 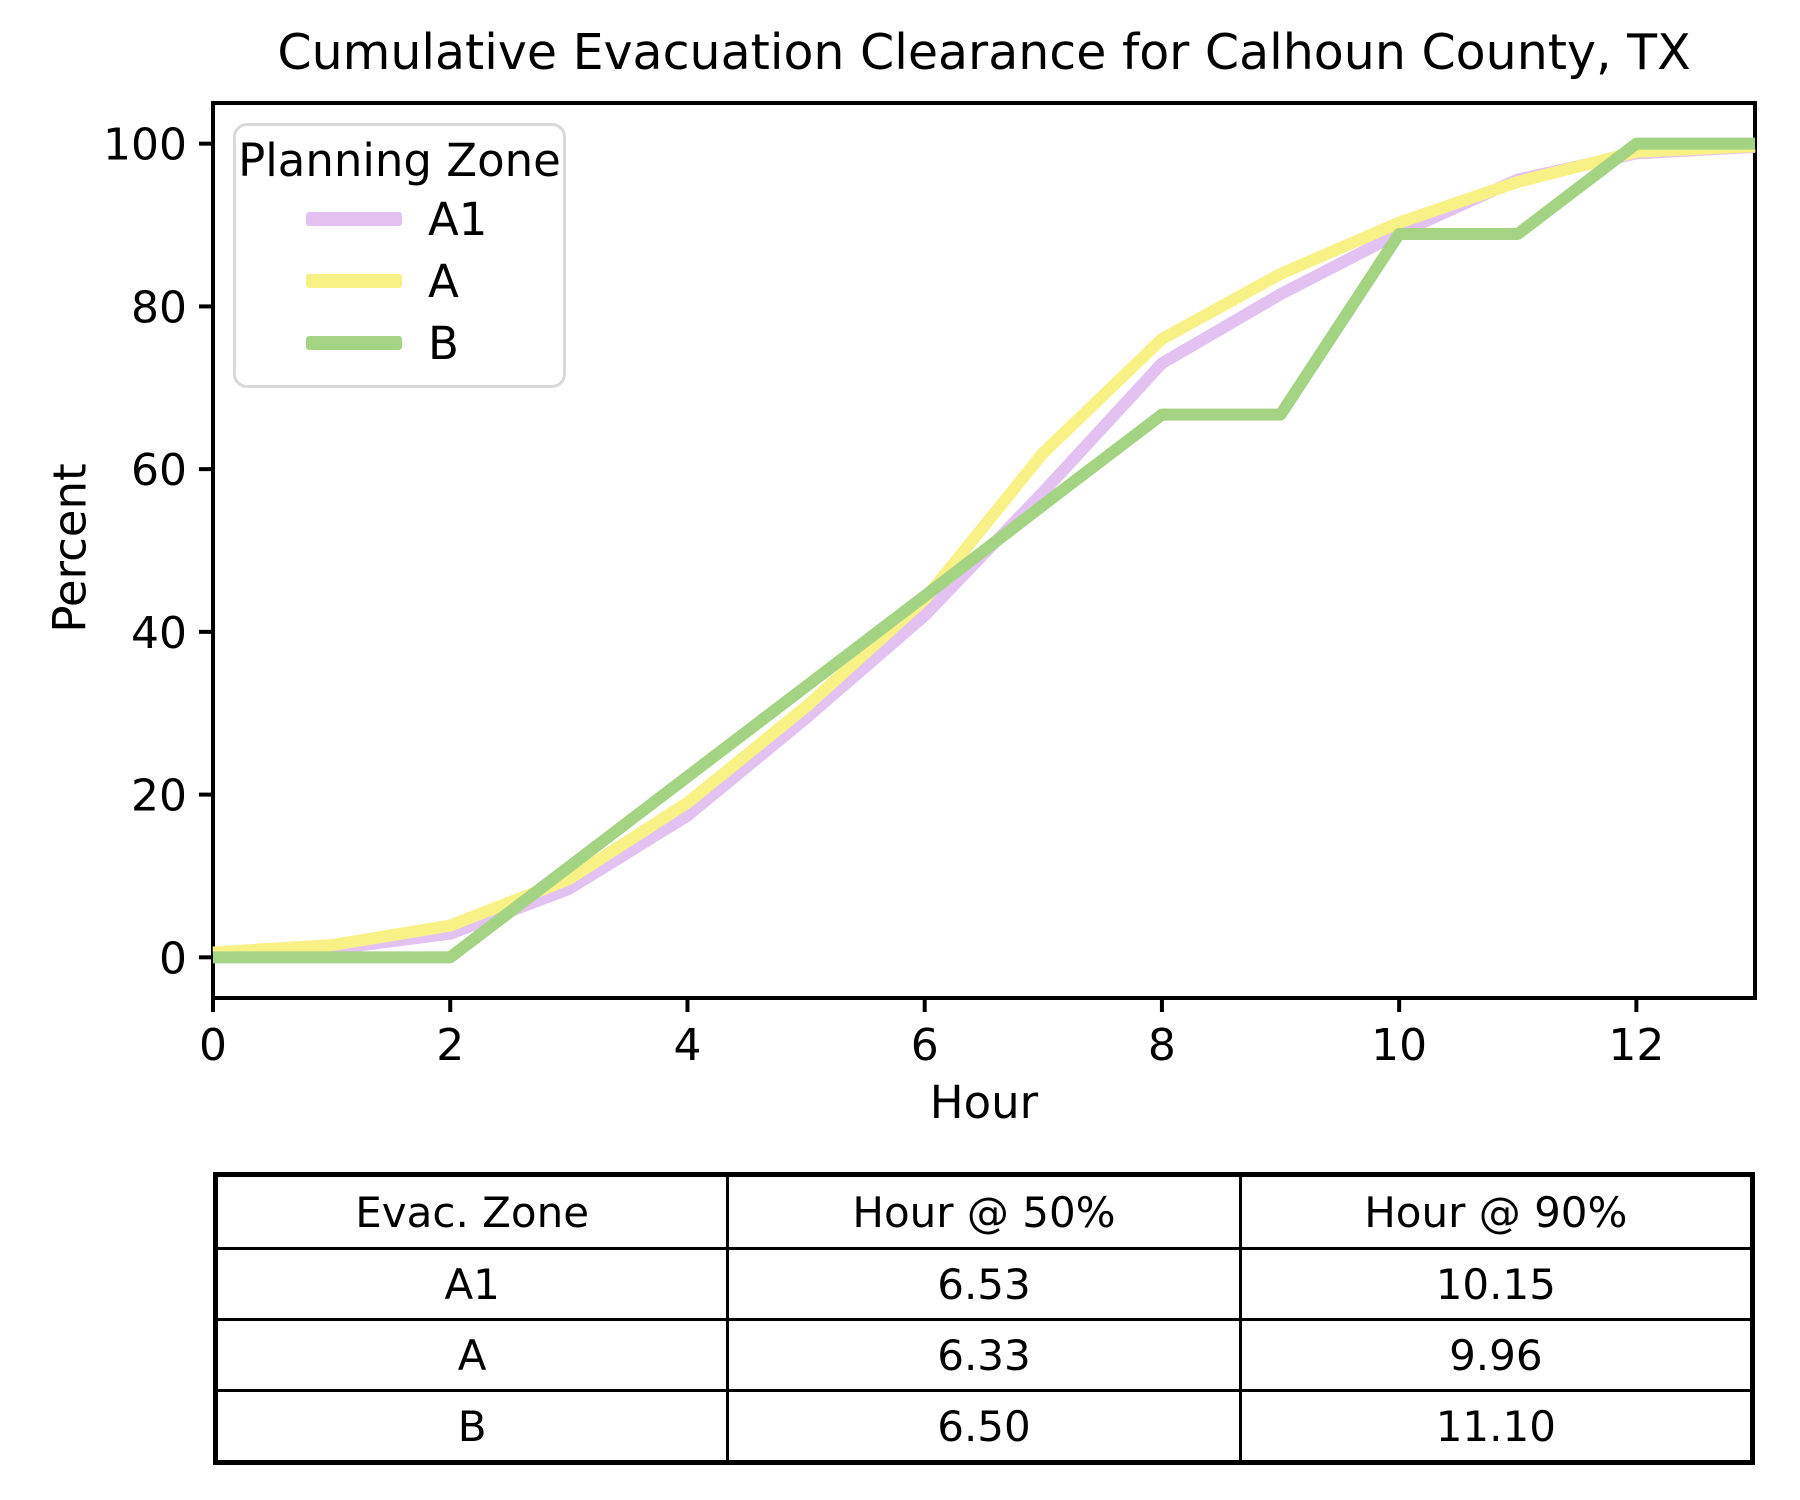 What do you see at coordinates (443, 343) in the screenshot?
I see `legend-item-label: B` at bounding box center [443, 343].